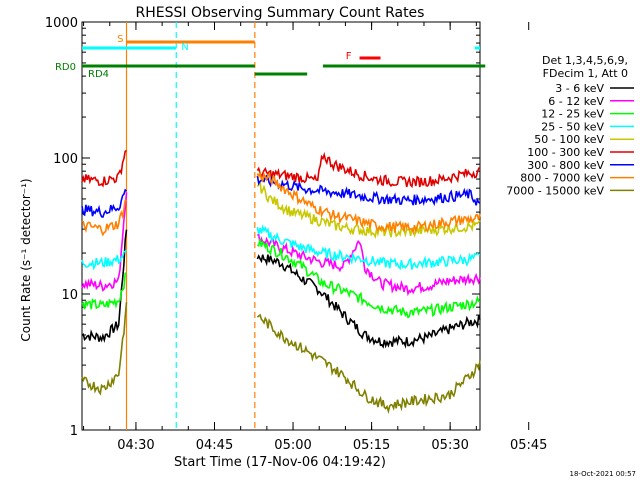 The width and height of the screenshot is (640, 480). I want to click on y-tick-label: 10, so click(69, 295).